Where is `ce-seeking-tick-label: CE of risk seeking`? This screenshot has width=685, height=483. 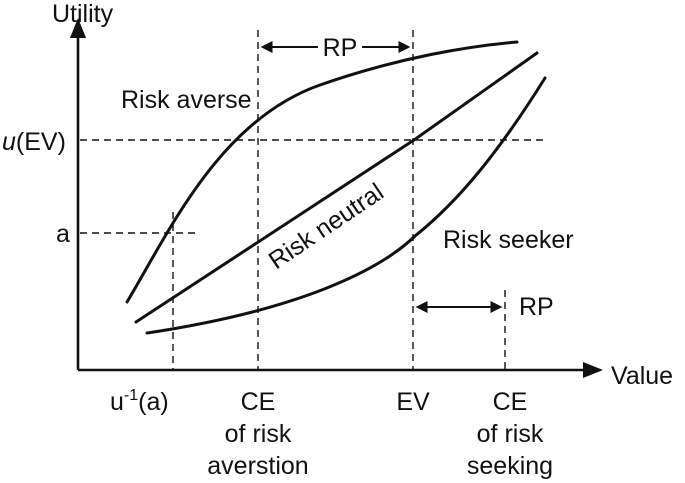
ce-seeking-tick-label: CE of risk seeking is located at coordinates (510, 434).